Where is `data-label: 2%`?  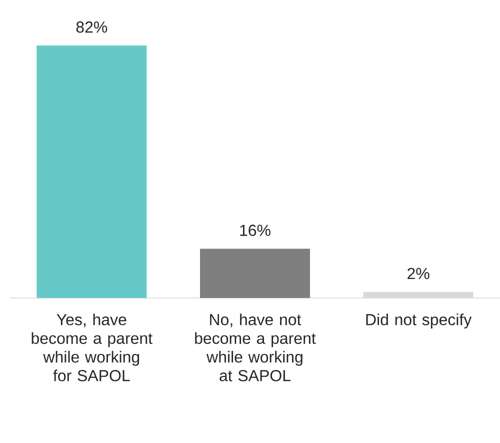 data-label: 2% is located at coordinates (419, 274).